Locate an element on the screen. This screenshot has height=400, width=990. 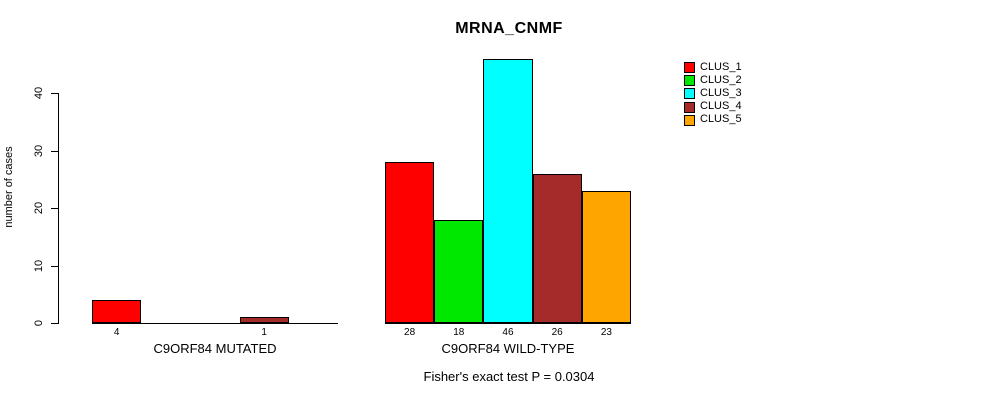
bar-value-label: 26 is located at coordinates (557, 332).